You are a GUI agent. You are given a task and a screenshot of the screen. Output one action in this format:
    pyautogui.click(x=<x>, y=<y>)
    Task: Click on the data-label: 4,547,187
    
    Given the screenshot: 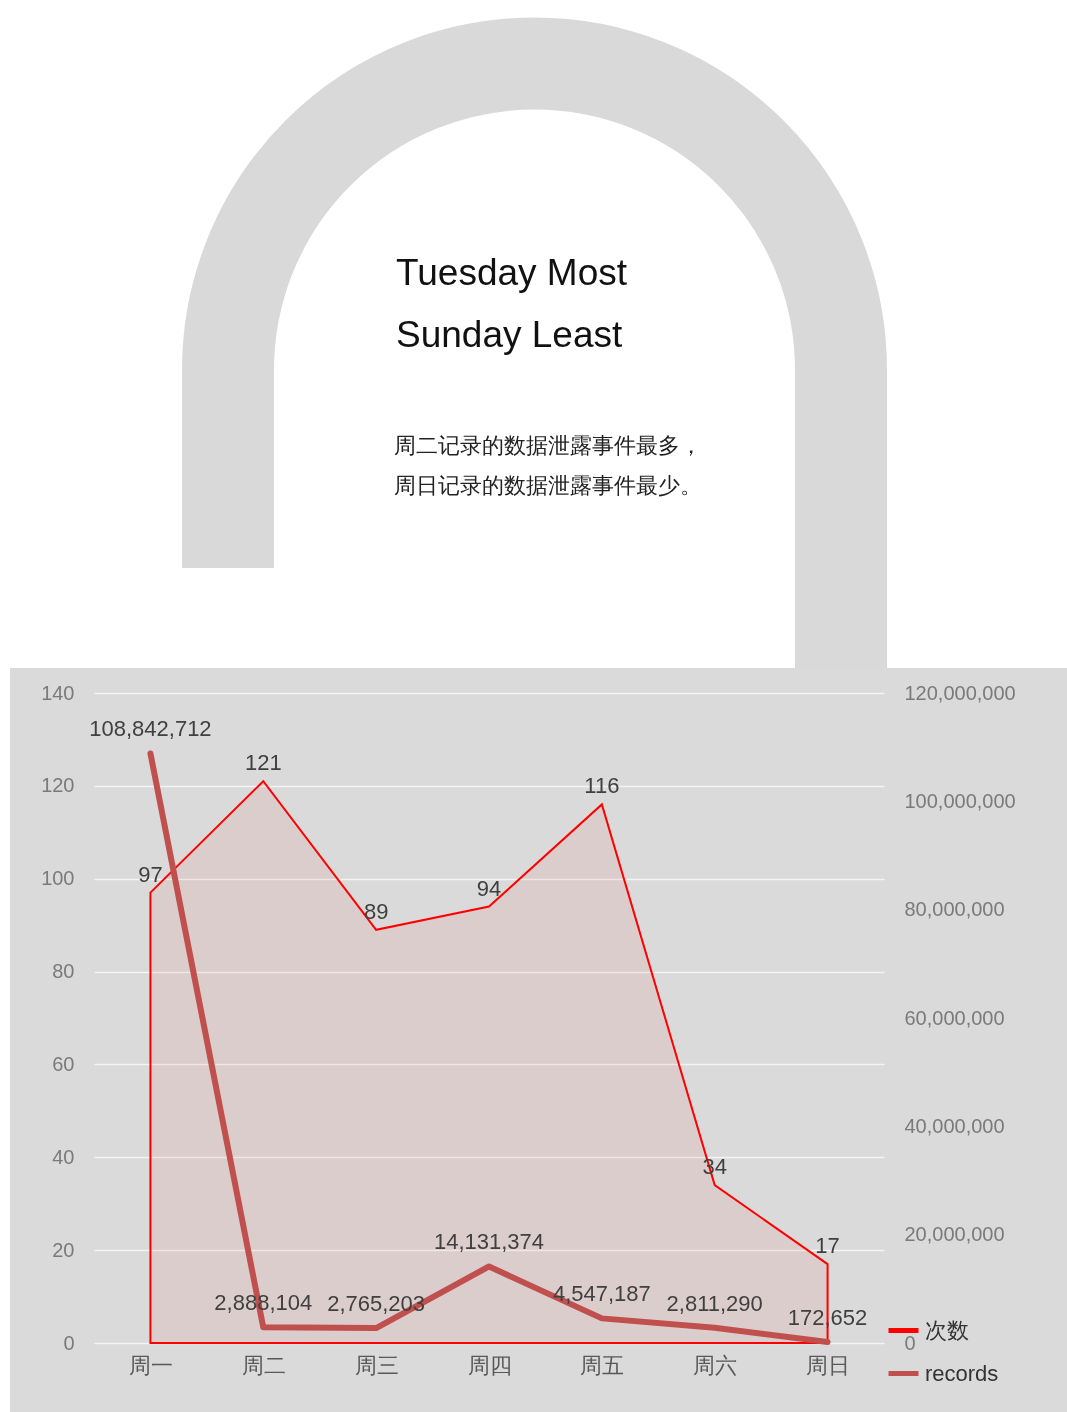 What is the action you would take?
    pyautogui.click(x=601, y=1294)
    